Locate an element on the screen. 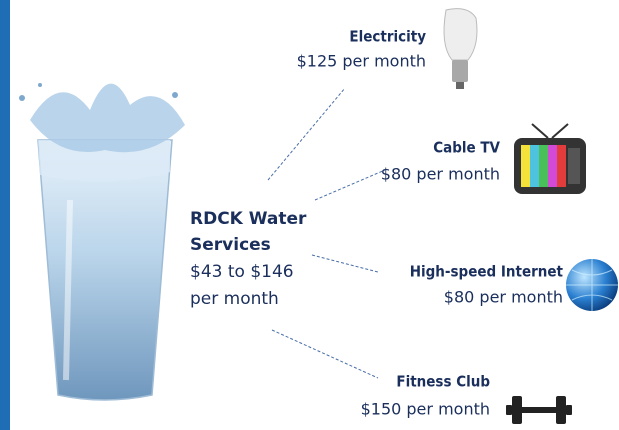 This screenshot has width=619, height=430. side-strip is located at coordinates (5, 215).